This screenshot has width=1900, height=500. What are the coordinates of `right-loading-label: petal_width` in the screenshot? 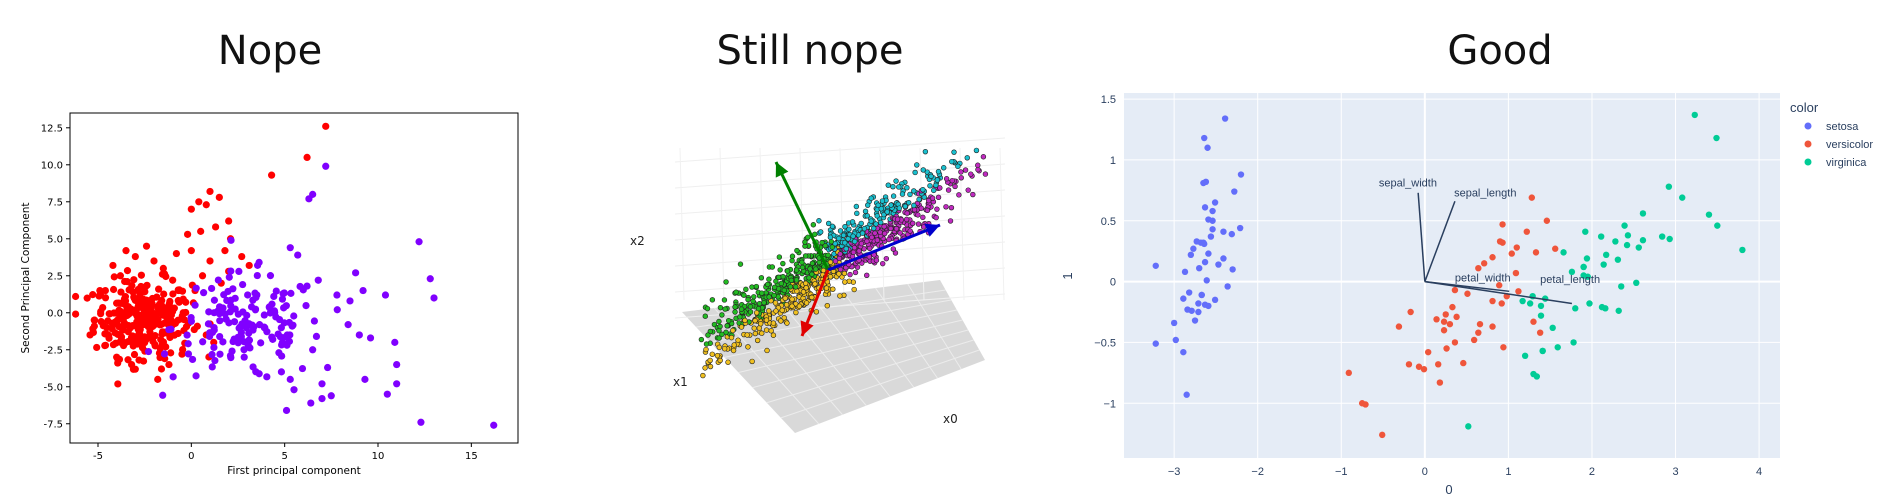 It's located at (1483, 279).